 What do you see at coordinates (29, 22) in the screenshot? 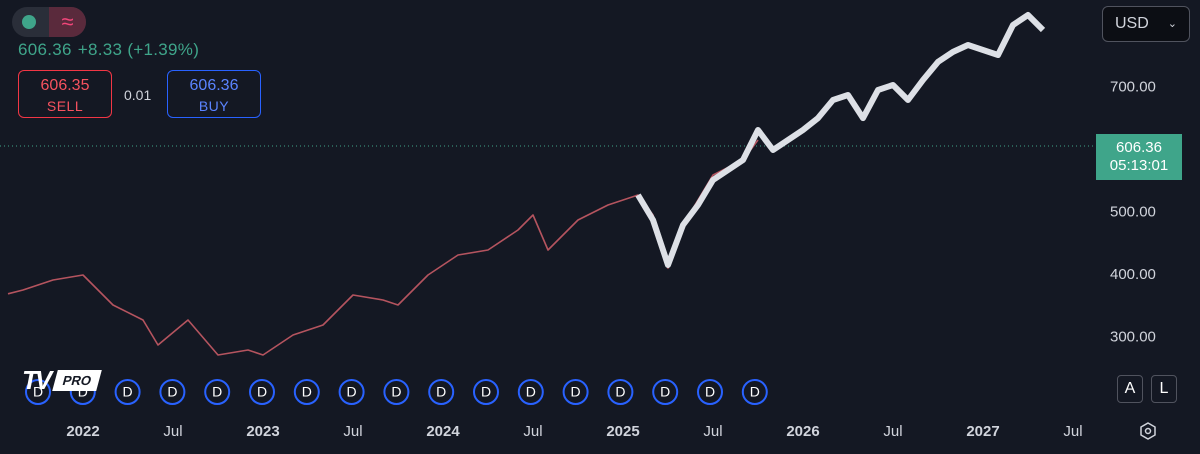
I see `status-dot` at bounding box center [29, 22].